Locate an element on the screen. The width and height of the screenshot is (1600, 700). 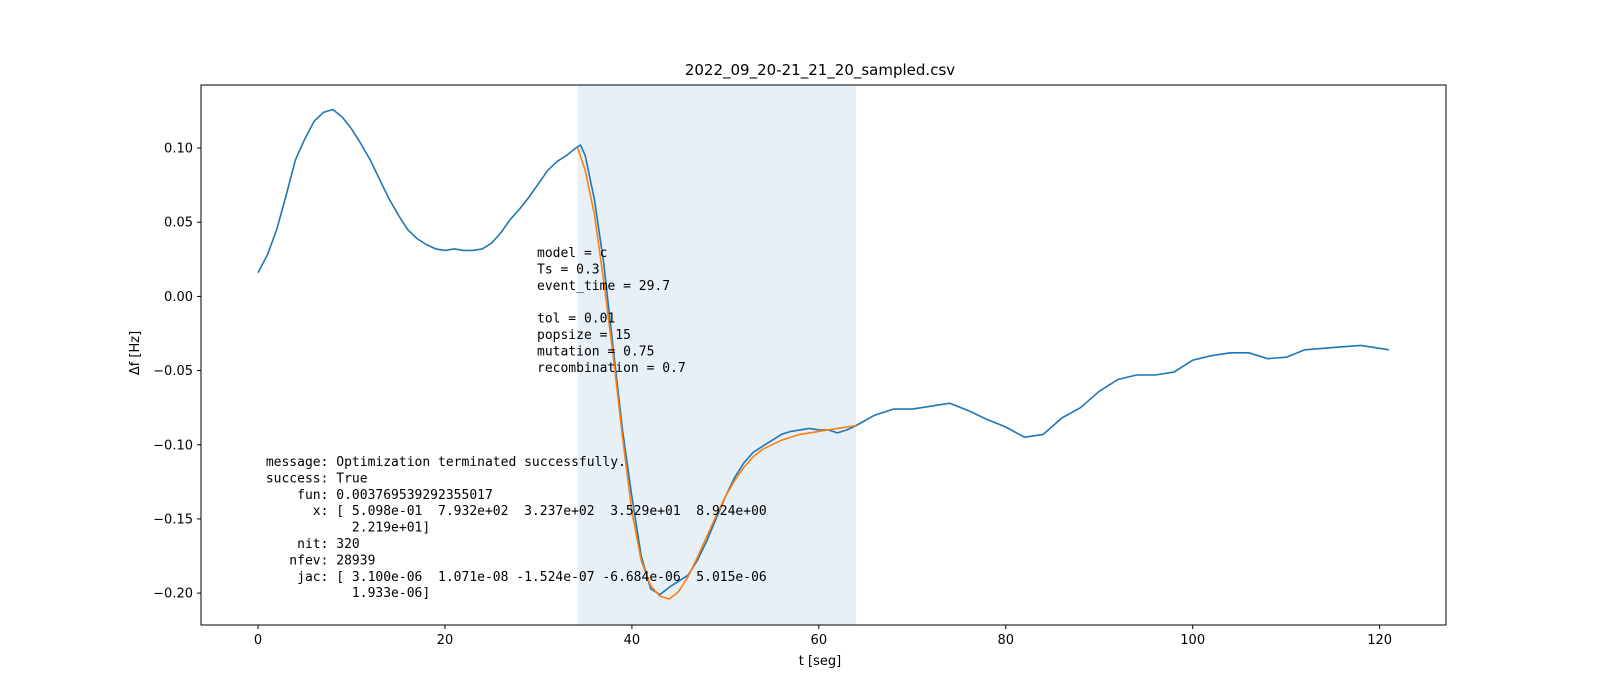
y-tick-label: −0.10 is located at coordinates (173, 445).